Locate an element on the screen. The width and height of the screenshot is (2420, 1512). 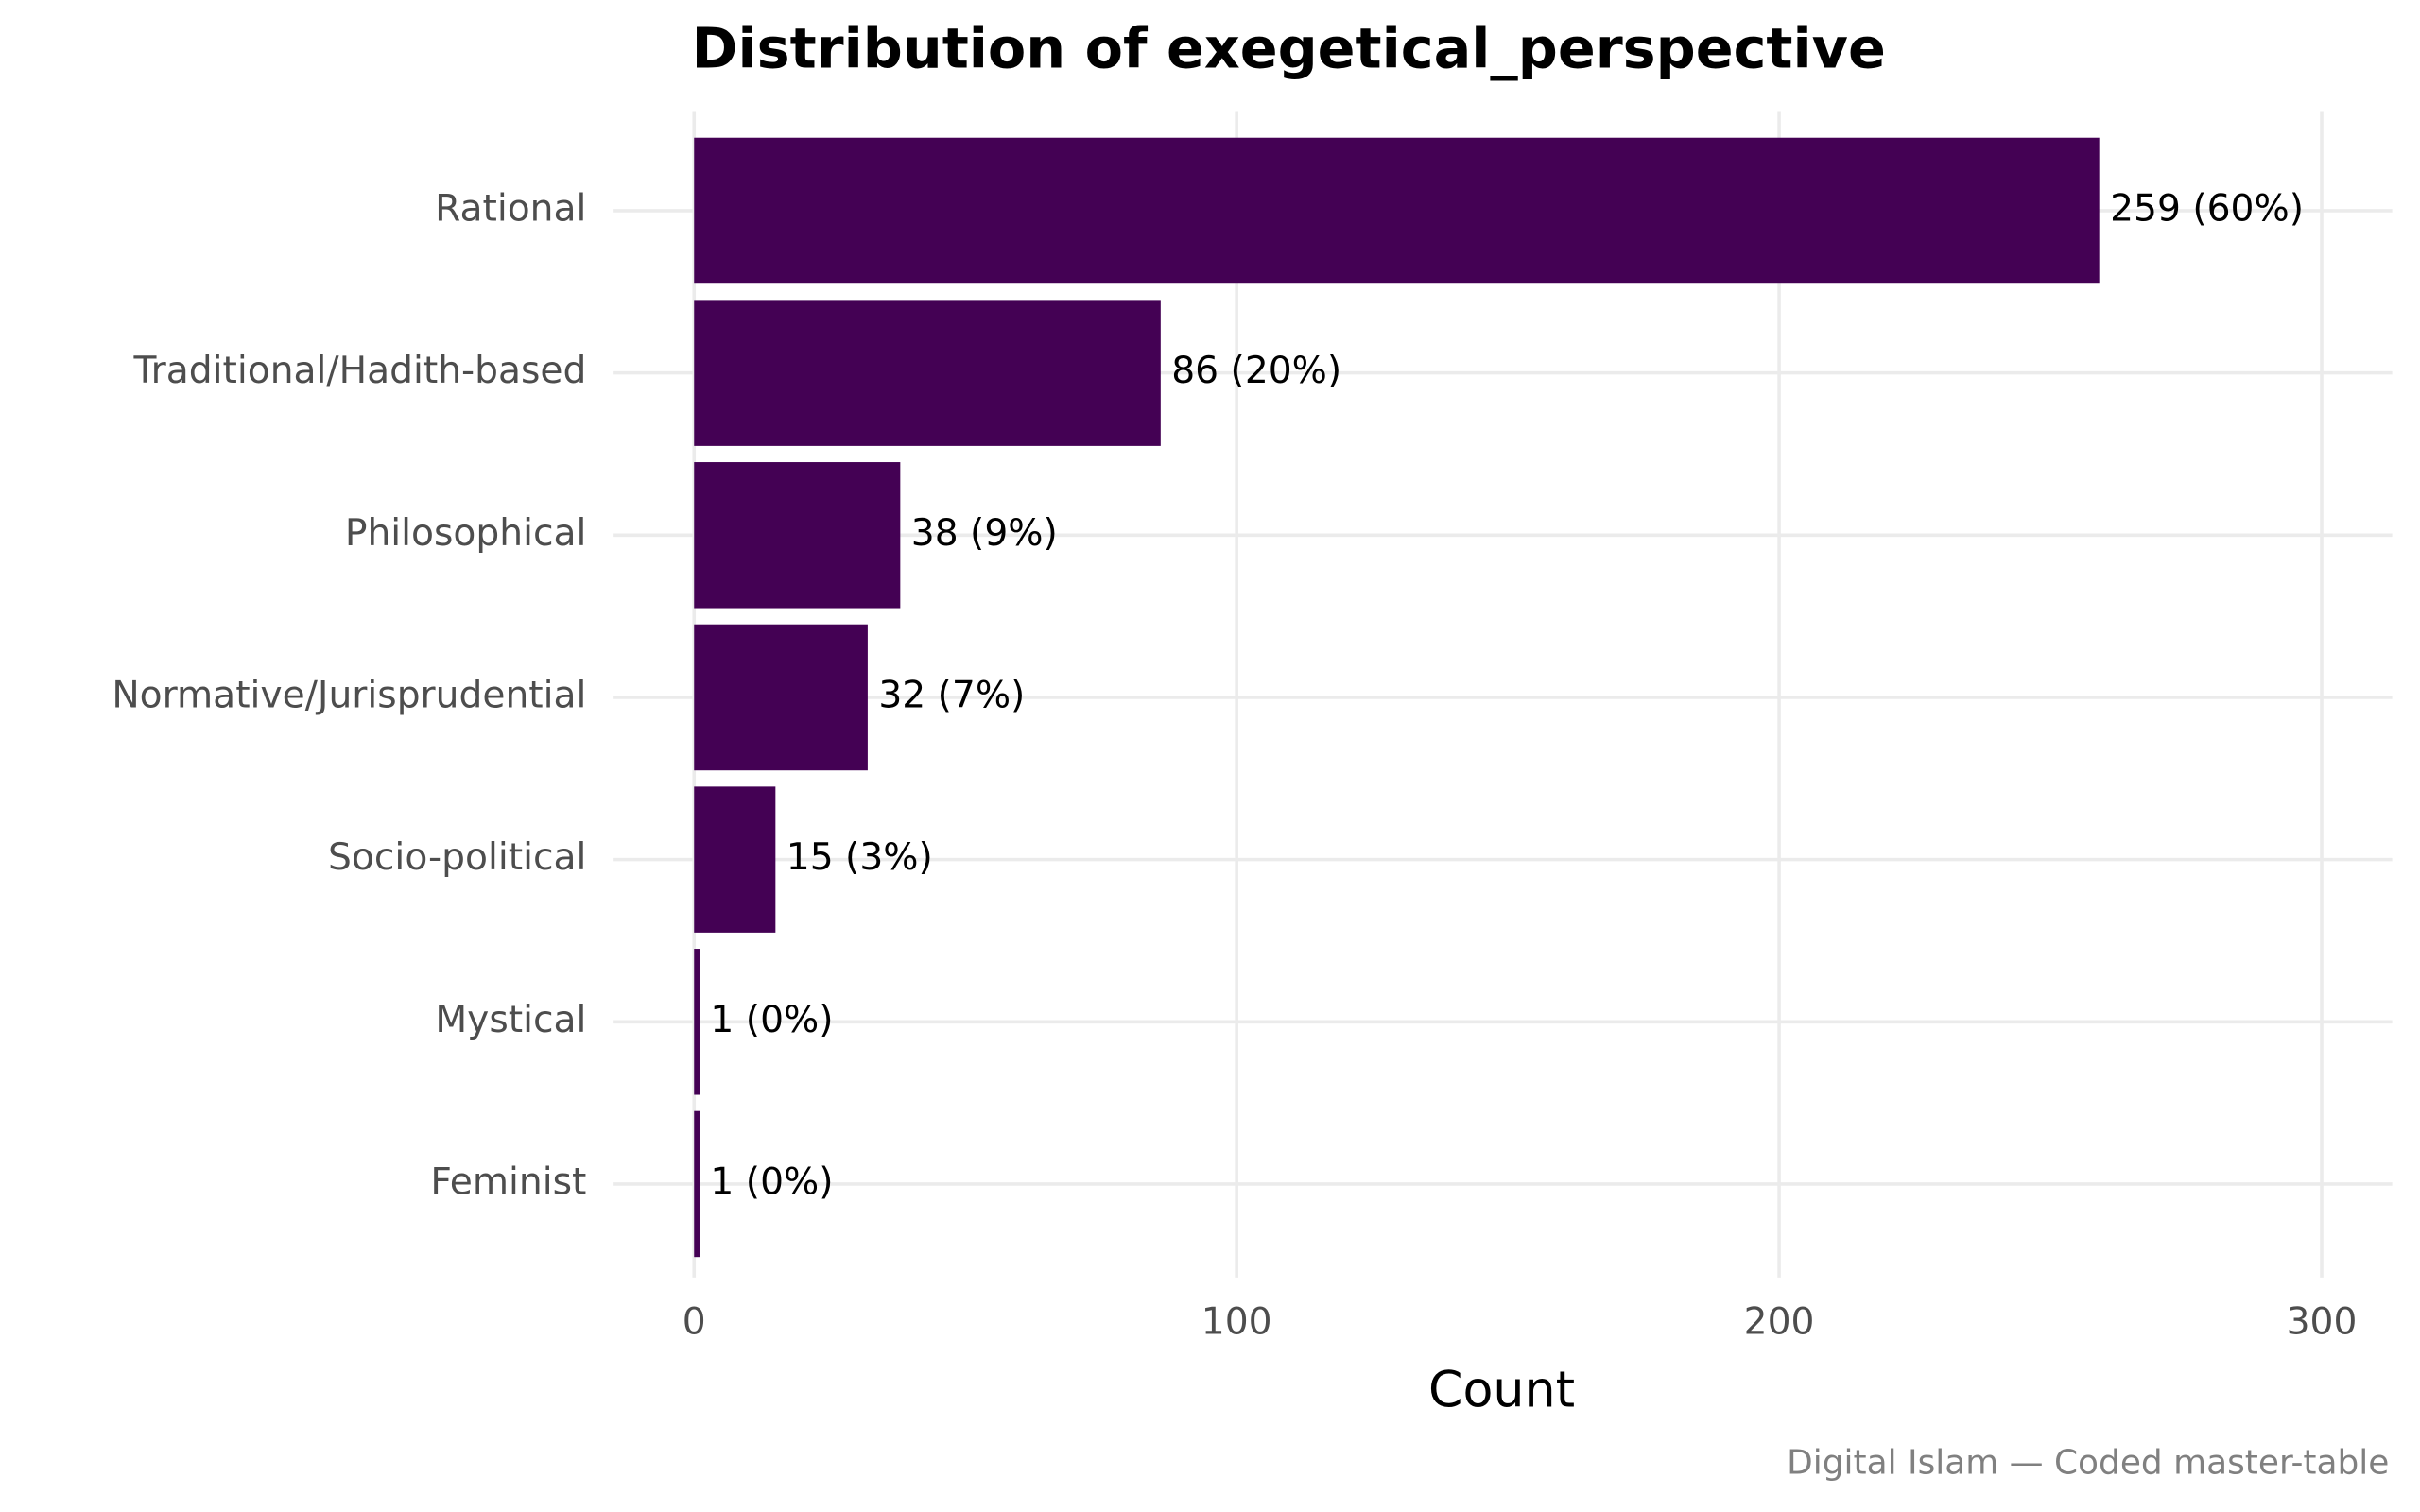
x-axis-label: Count is located at coordinates (1502, 1390).